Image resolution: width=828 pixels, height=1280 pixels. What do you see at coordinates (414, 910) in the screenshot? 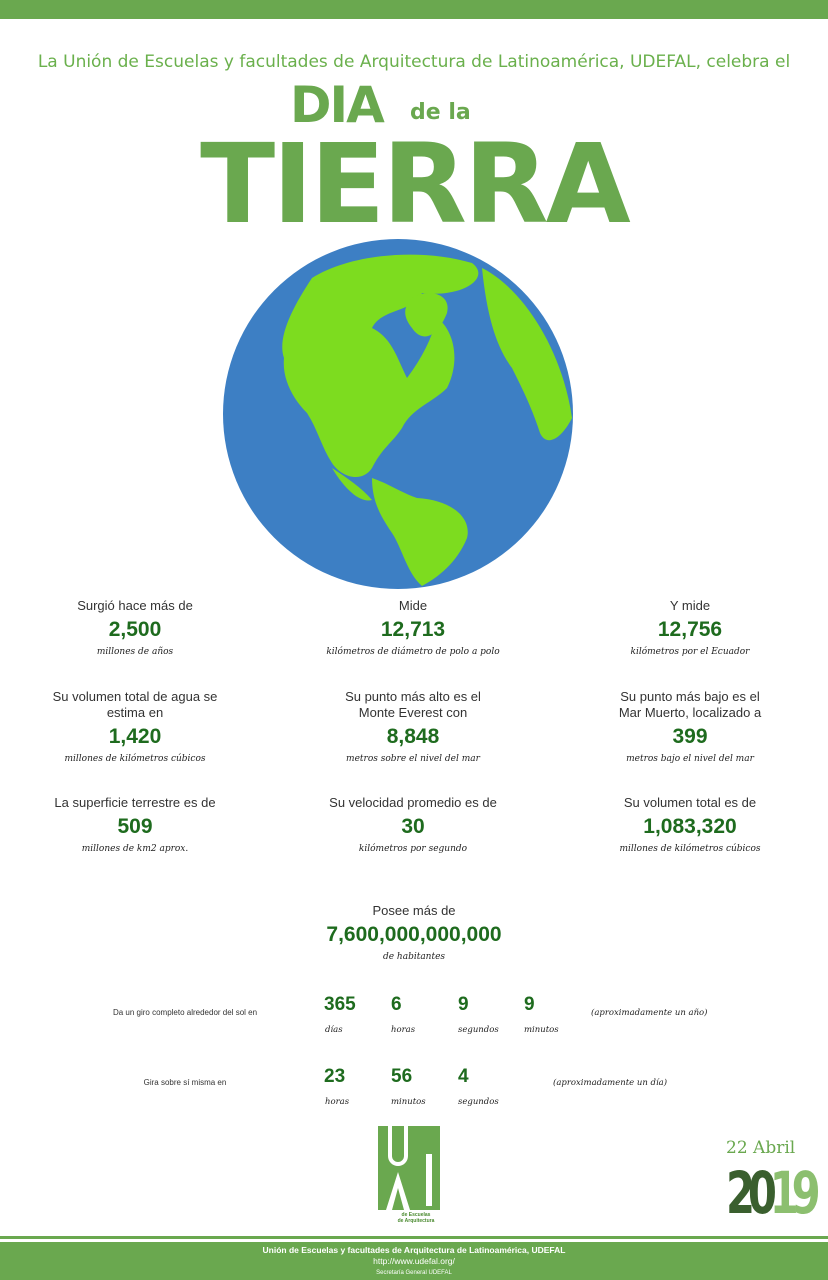
I see `stat-label: Posee más de` at bounding box center [414, 910].